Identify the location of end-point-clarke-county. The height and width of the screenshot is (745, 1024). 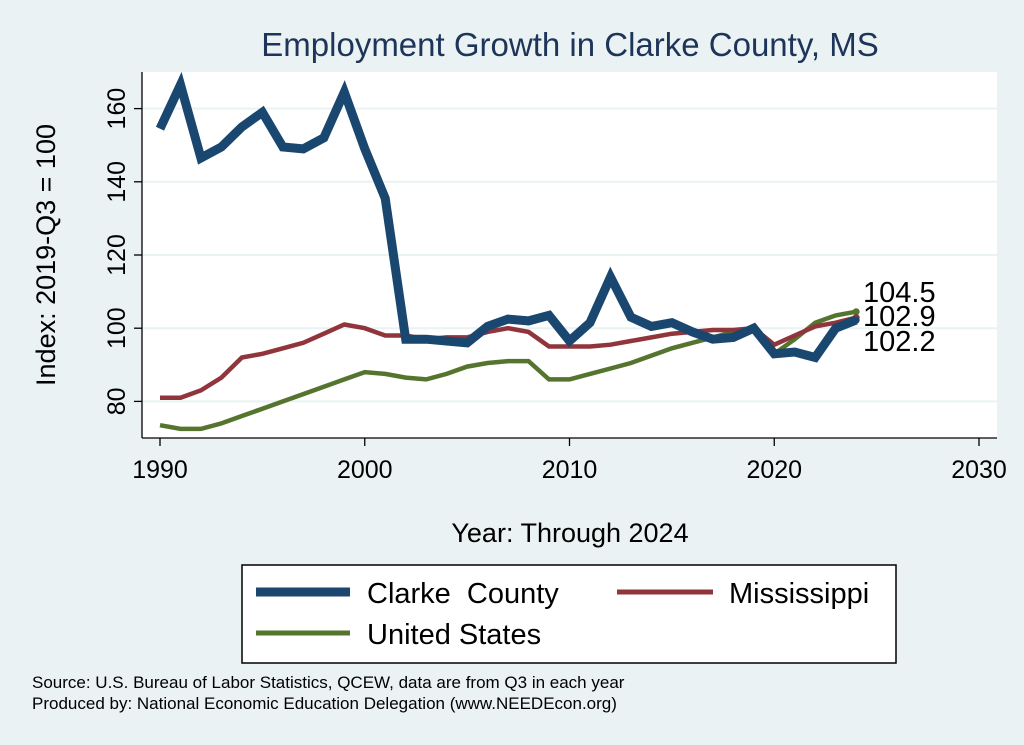
(856, 320).